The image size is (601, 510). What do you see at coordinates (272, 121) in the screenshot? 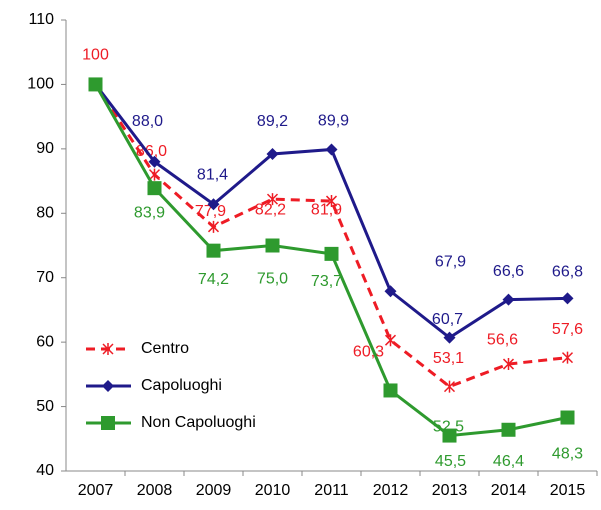
I see `data-label: 89,2` at bounding box center [272, 121].